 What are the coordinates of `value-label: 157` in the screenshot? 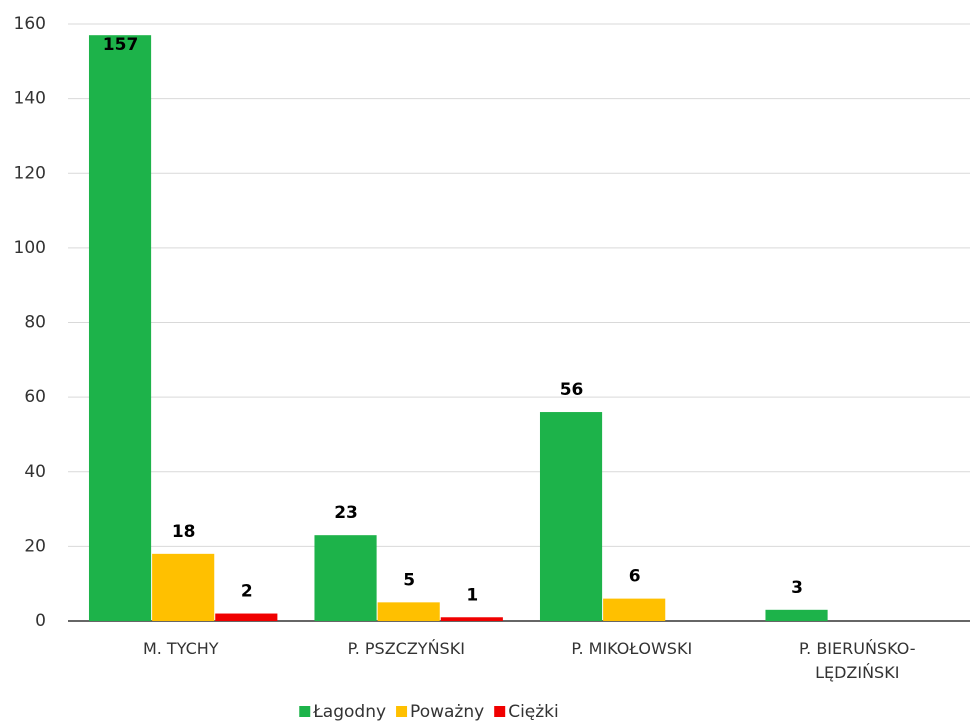 It's located at (121, 45).